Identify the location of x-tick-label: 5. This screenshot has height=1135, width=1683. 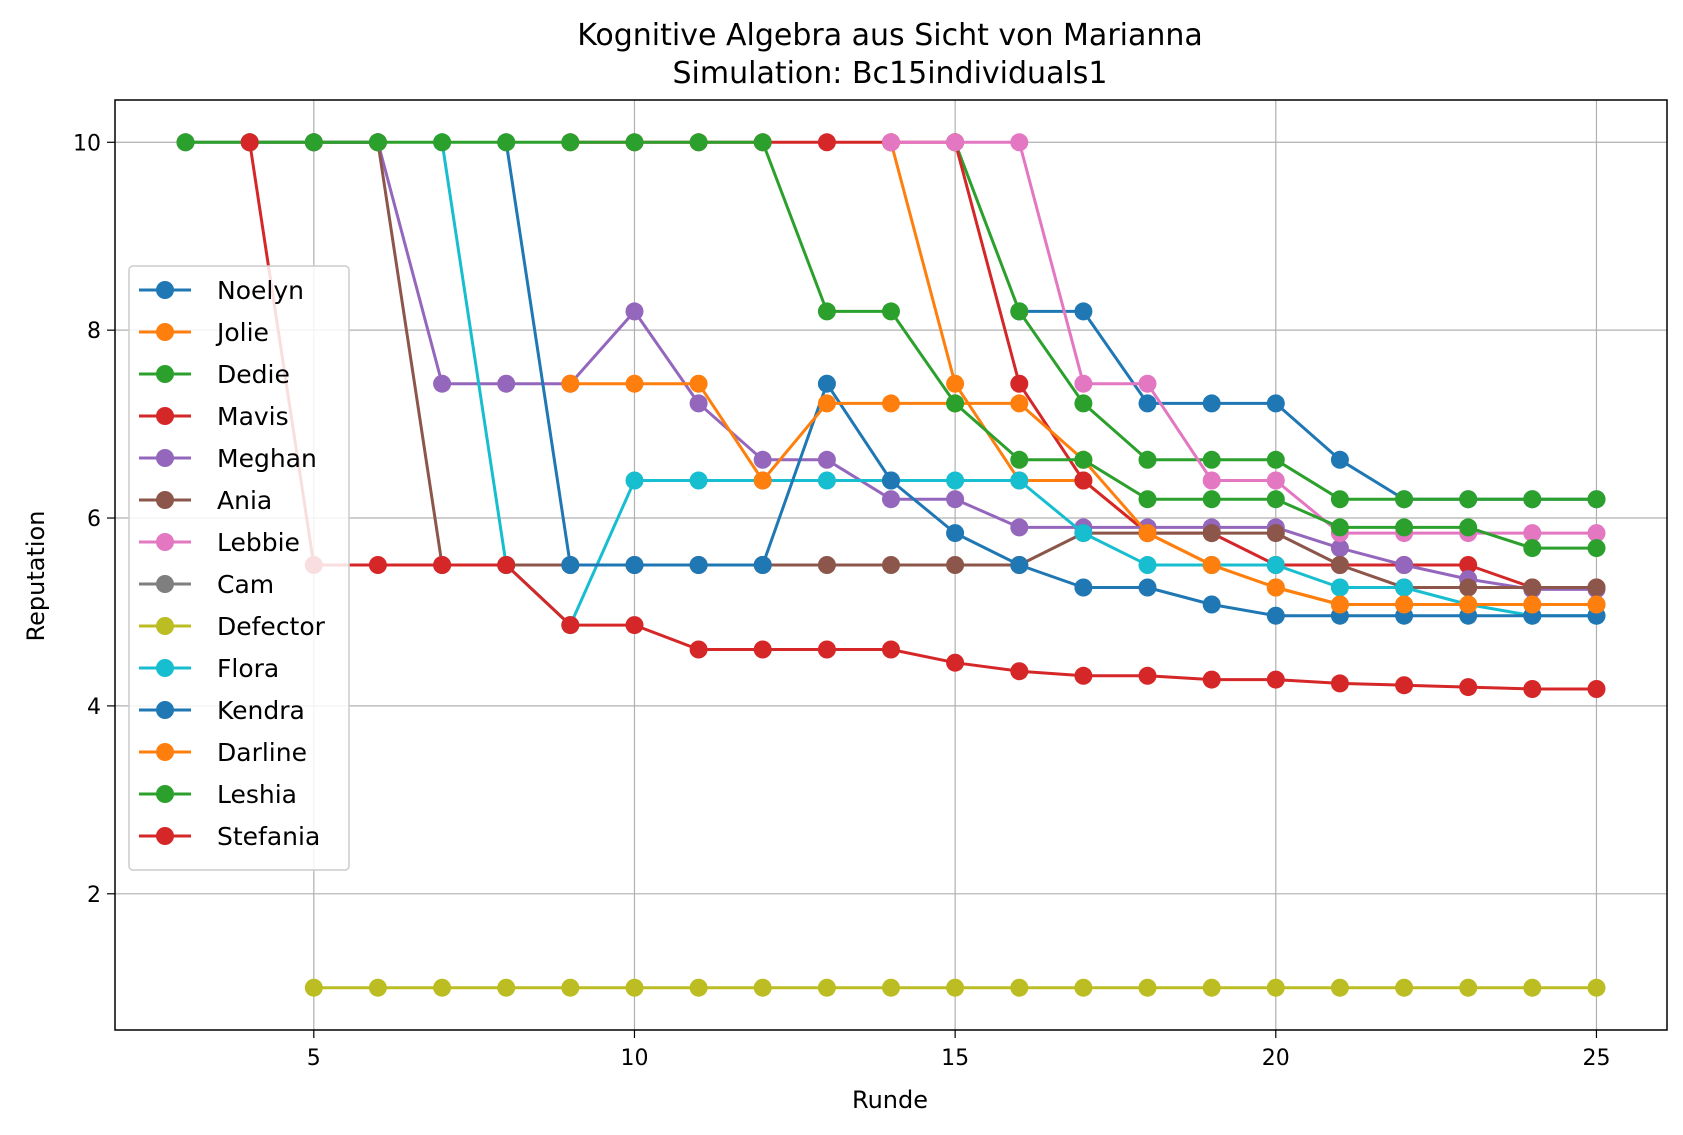
(314, 1058).